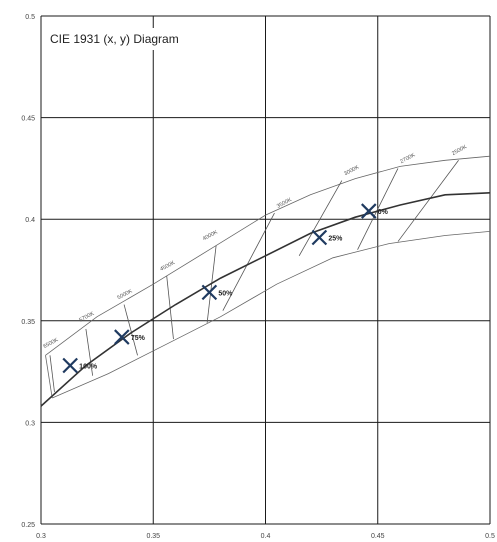  Describe the element at coordinates (225, 293) in the screenshot. I see `dimming-label: 50%` at that location.